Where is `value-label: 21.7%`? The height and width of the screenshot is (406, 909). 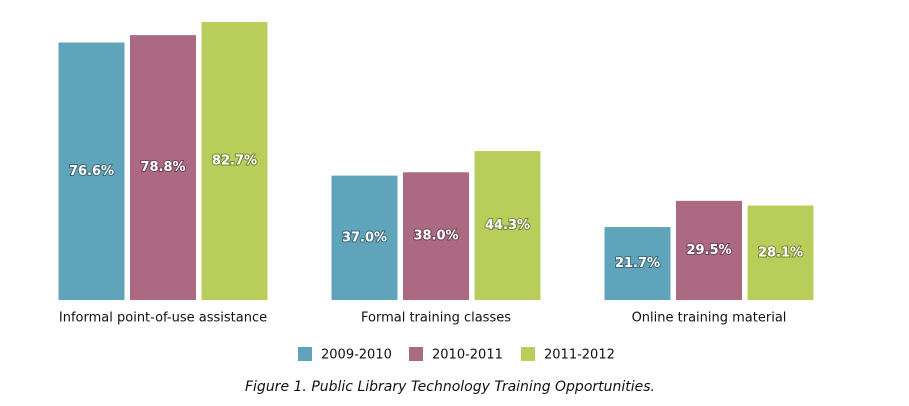
value-label: 21.7% is located at coordinates (637, 263).